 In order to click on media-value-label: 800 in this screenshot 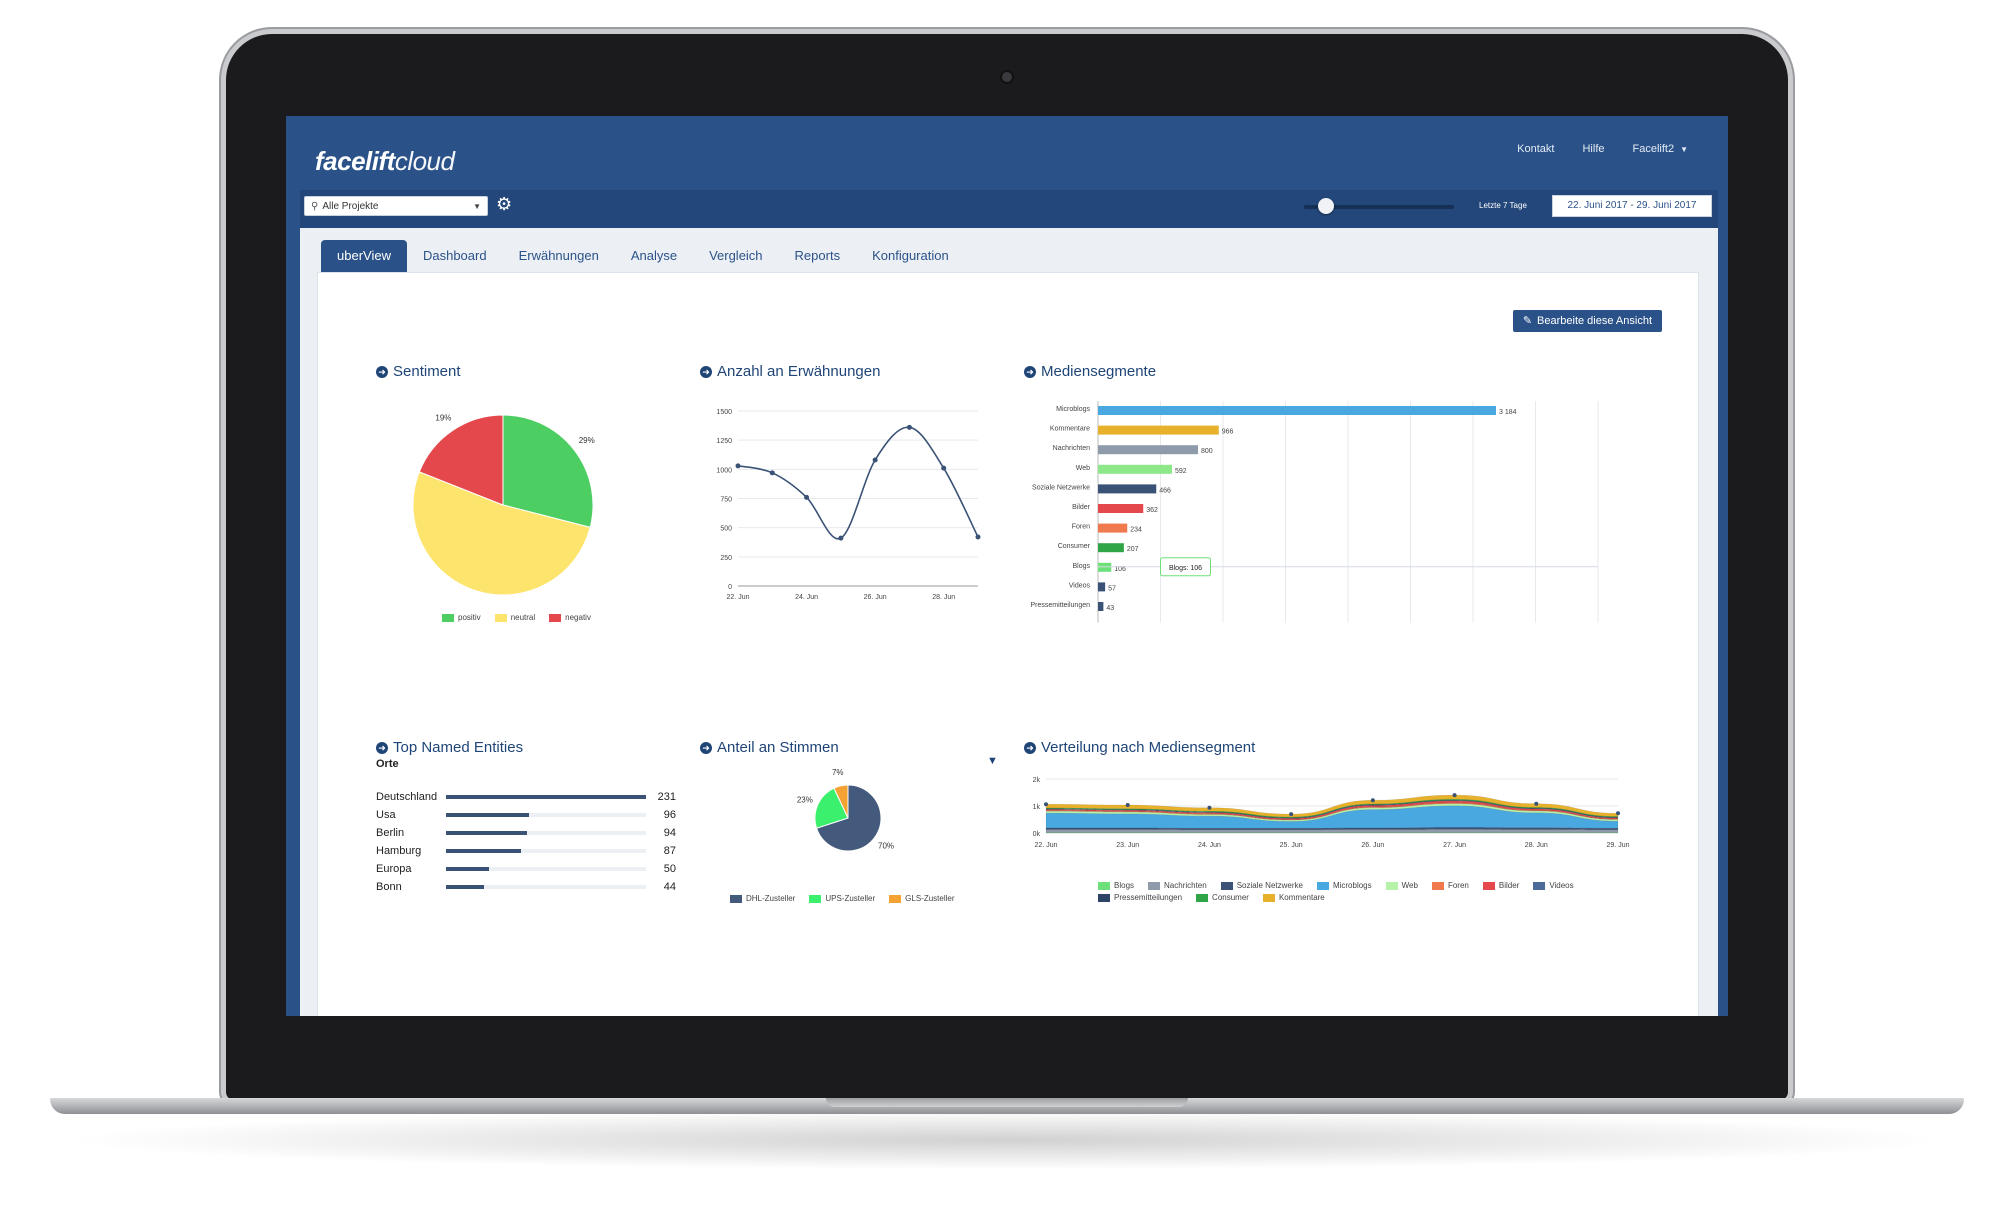, I will do `click(1207, 451)`.